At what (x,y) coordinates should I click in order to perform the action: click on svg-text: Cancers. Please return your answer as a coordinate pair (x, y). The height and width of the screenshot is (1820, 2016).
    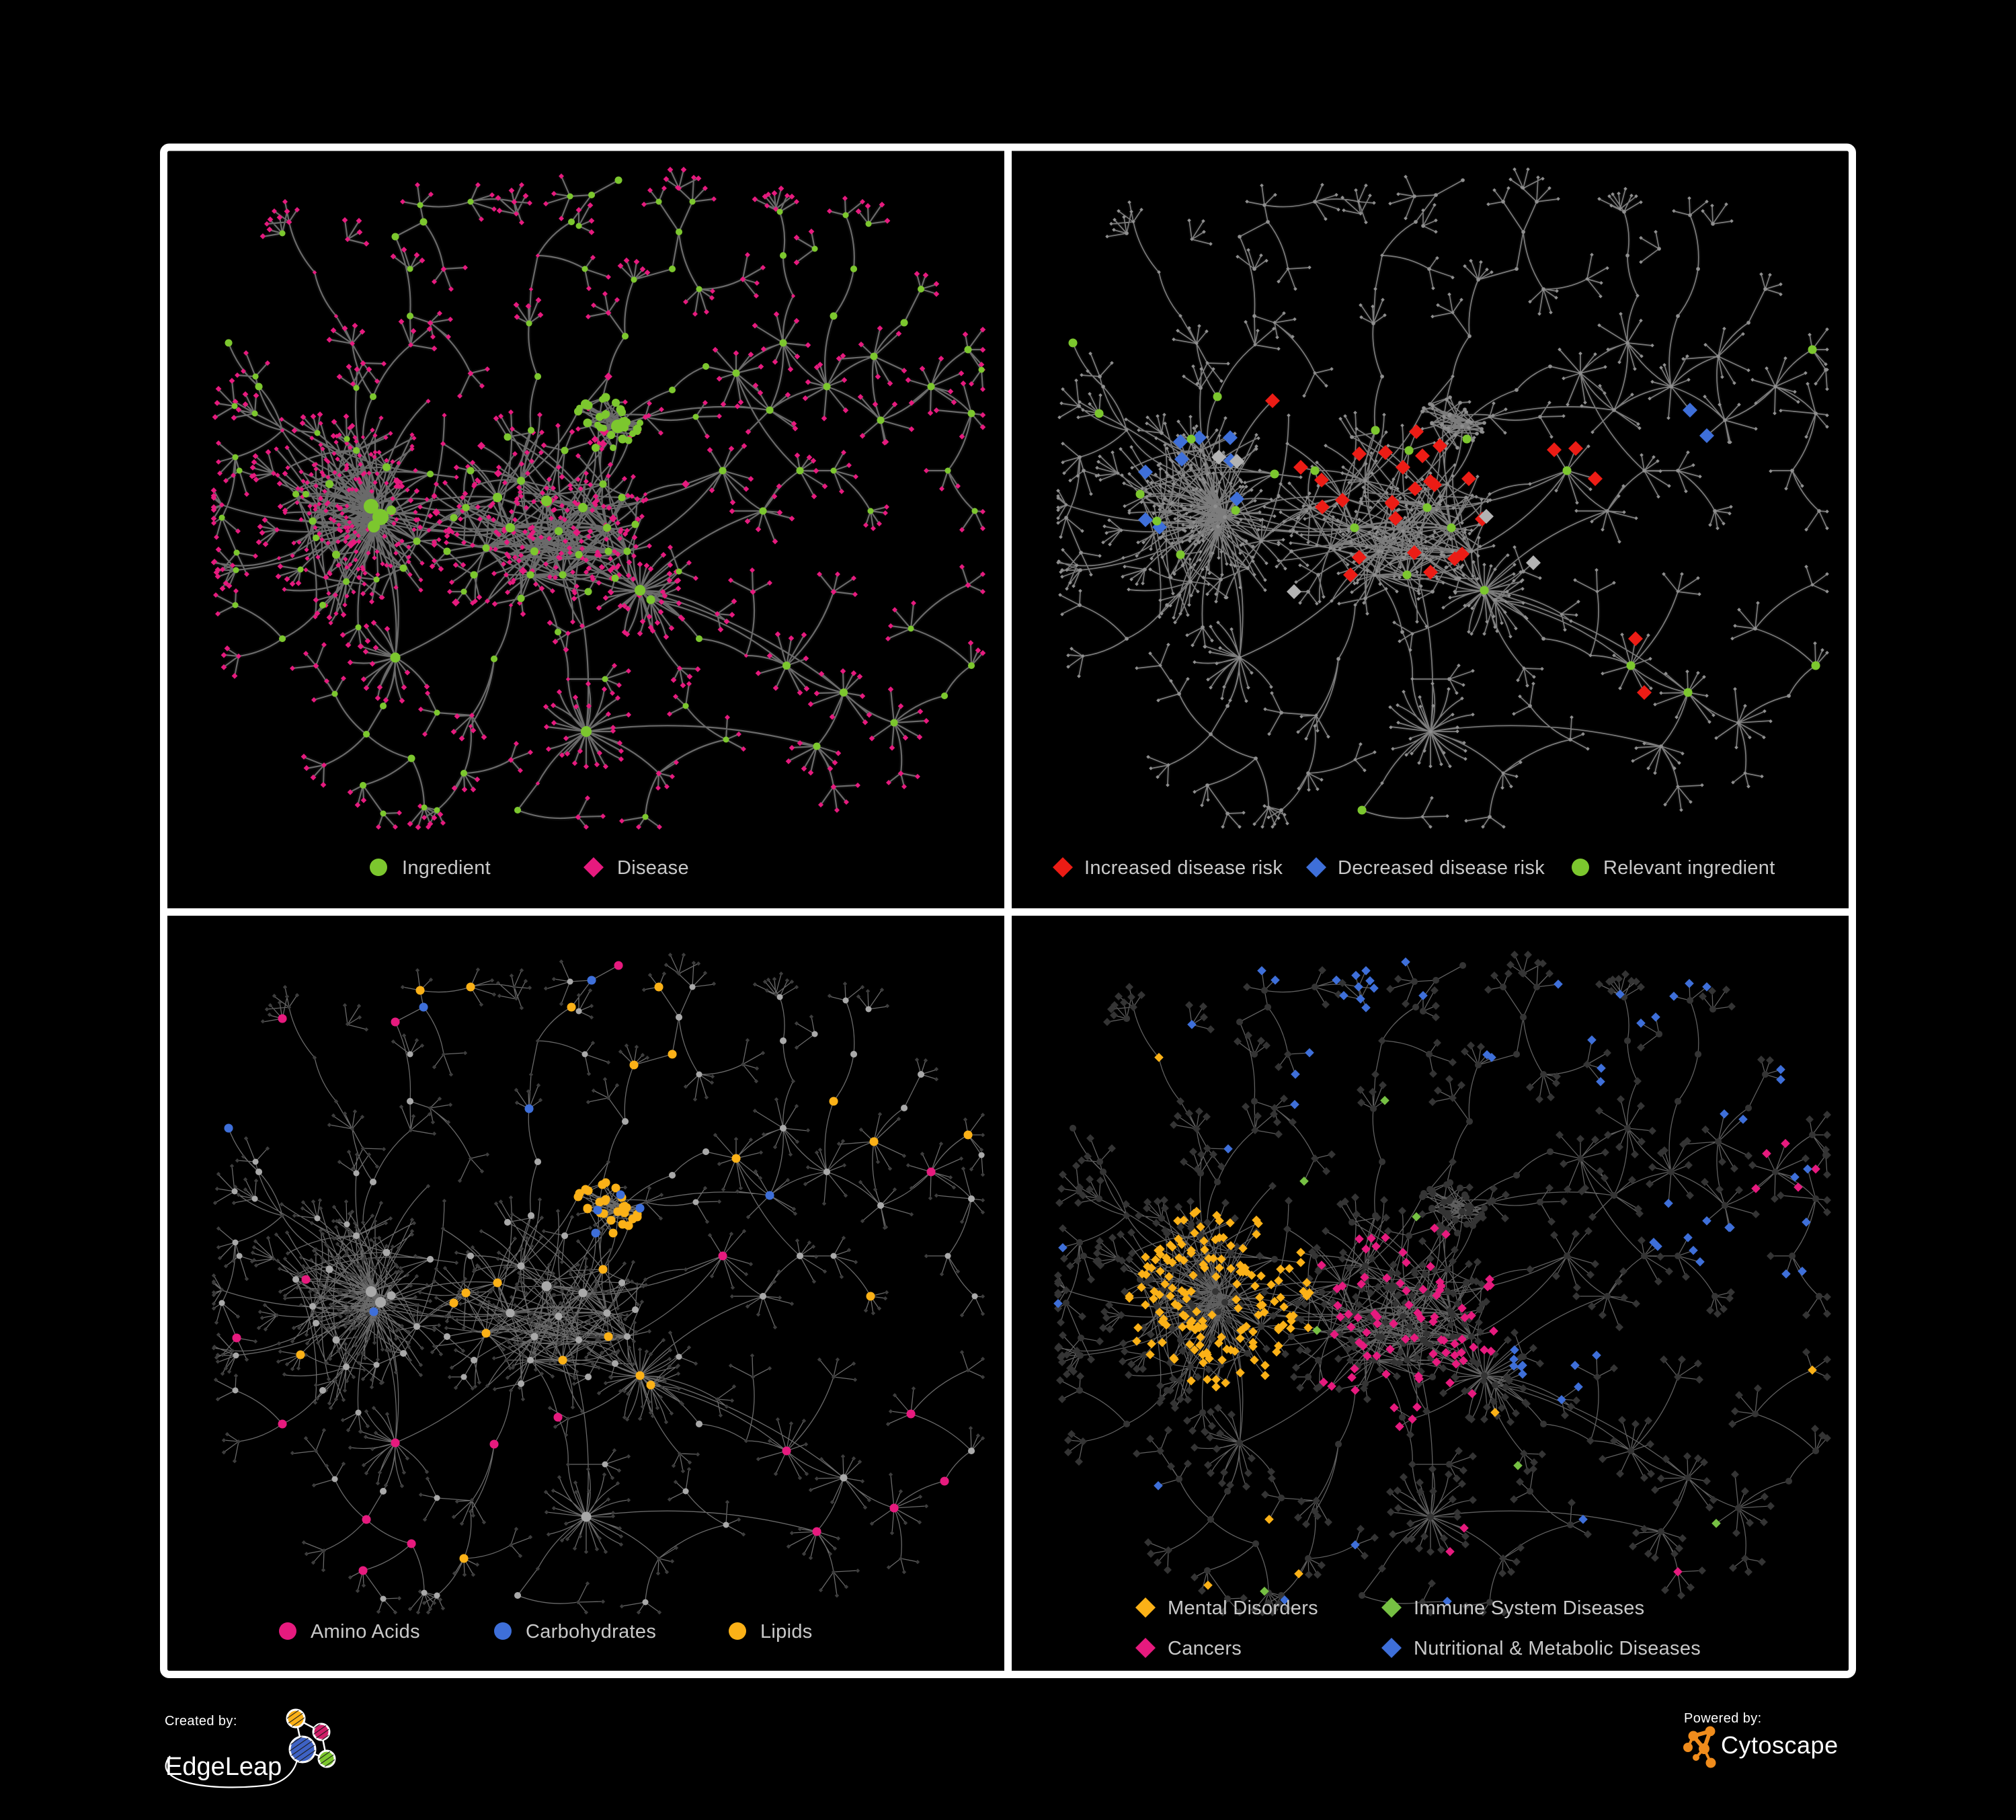
    Looking at the image, I should click on (1205, 1648).